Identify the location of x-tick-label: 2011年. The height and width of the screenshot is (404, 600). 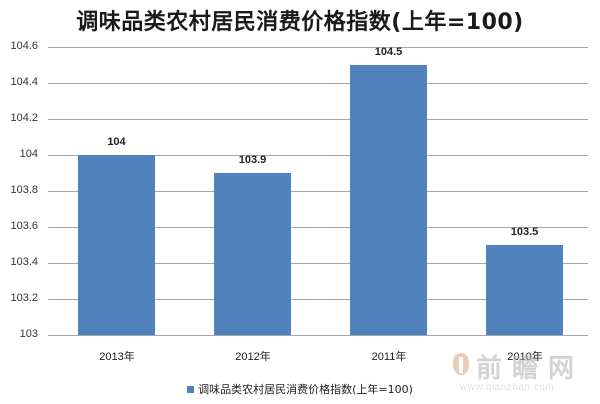
(389, 357).